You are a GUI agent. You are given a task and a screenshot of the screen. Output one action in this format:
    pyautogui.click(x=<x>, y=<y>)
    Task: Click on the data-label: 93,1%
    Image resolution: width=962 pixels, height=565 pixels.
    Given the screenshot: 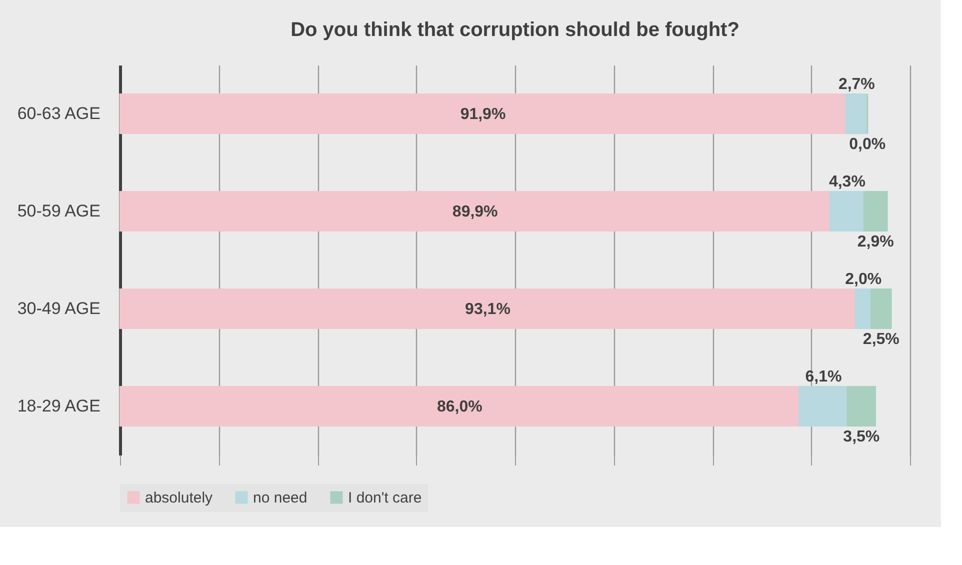 What is the action you would take?
    pyautogui.click(x=487, y=309)
    